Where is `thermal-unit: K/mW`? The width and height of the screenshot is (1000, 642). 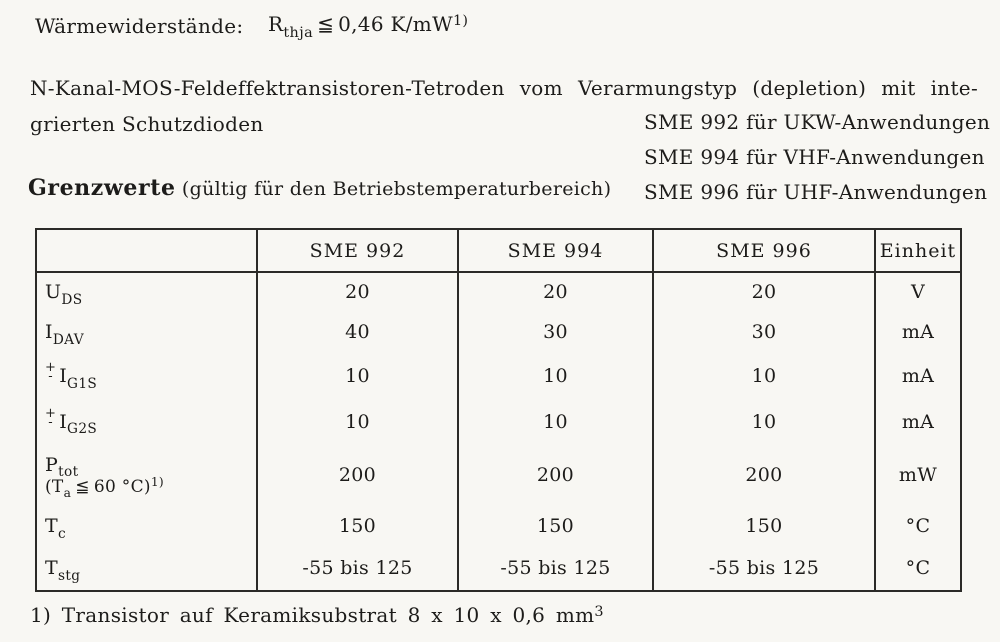 thermal-unit: K/mW is located at coordinates (421, 24).